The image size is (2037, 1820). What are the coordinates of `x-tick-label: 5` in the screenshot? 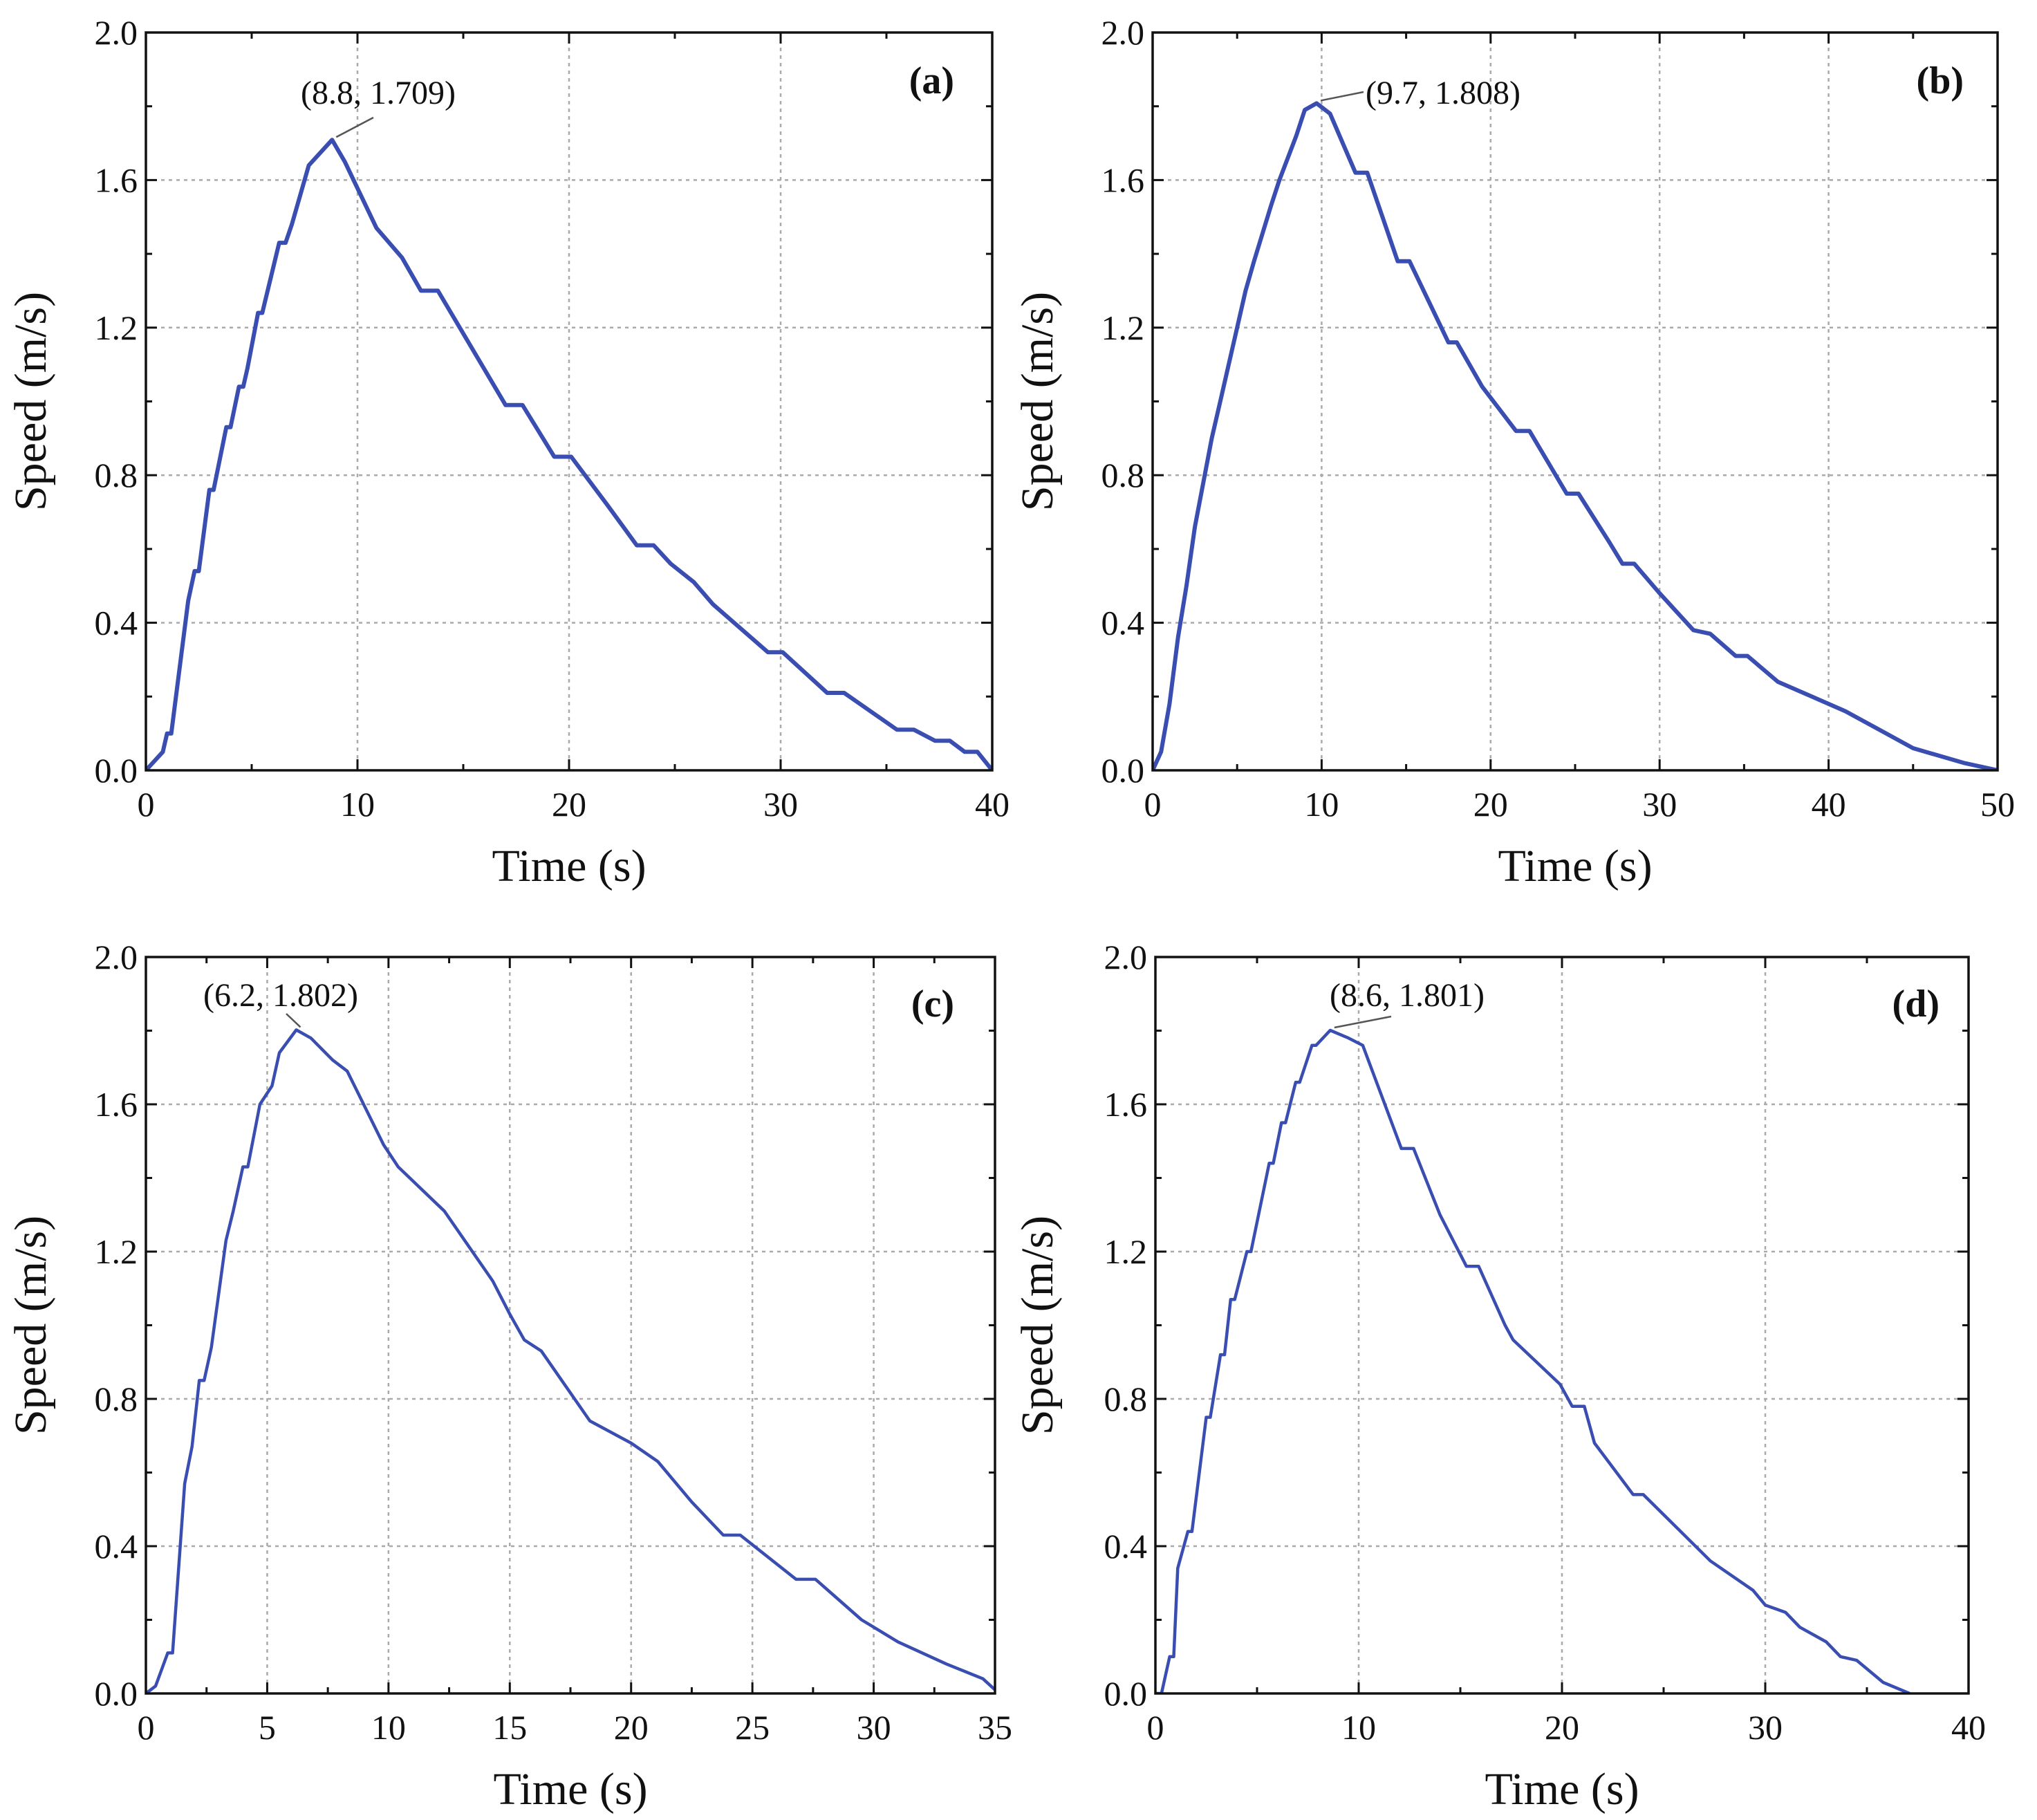 It's located at (267, 1727).